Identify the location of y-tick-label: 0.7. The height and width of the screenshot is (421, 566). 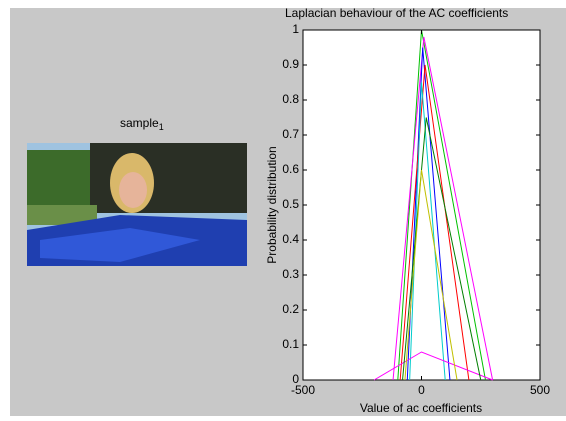
(290, 134).